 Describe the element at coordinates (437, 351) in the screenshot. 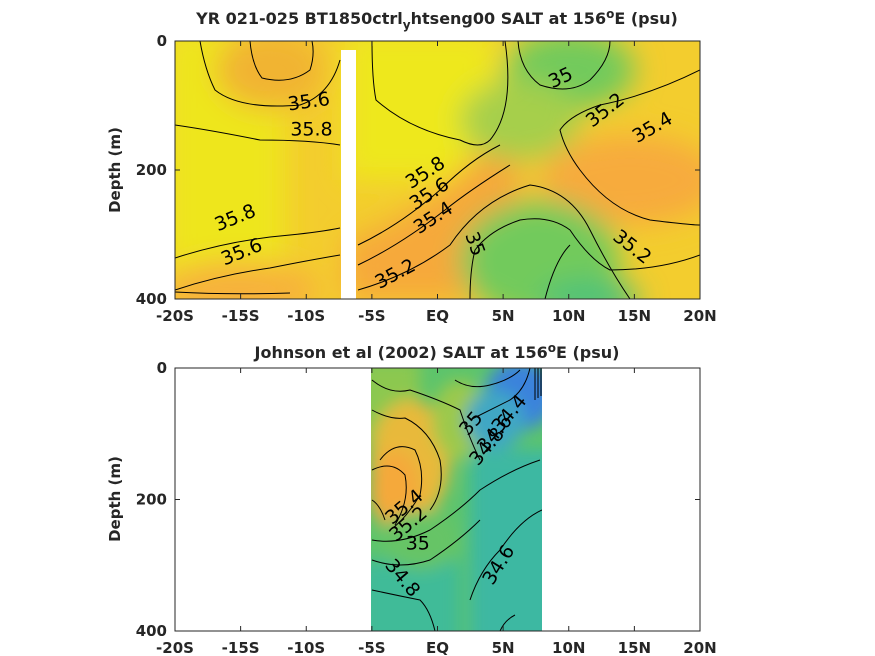

I see `bottom-panel-title: Johnson et al (2002) SALT at 156oE (psu)` at that location.